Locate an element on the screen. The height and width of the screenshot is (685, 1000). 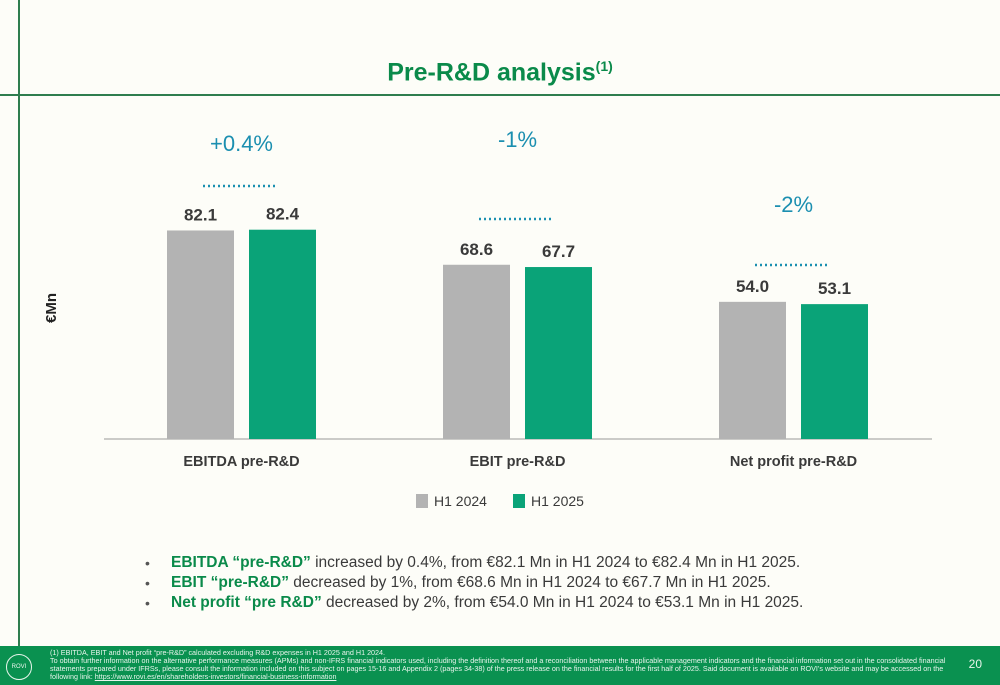
y-axis-label: €Mn is located at coordinates (51, 308).